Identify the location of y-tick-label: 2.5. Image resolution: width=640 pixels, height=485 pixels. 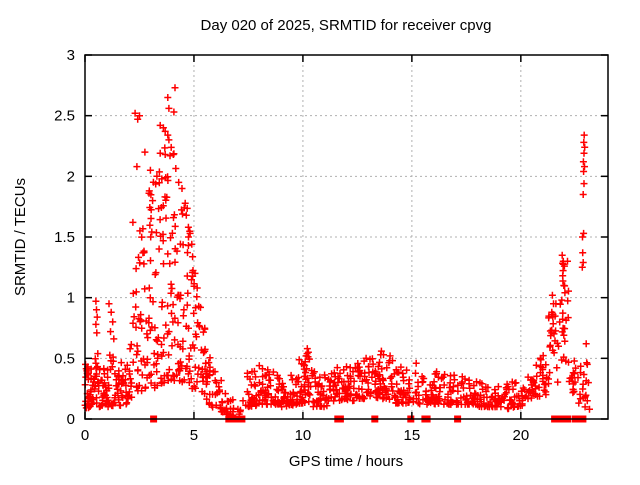
(64, 116).